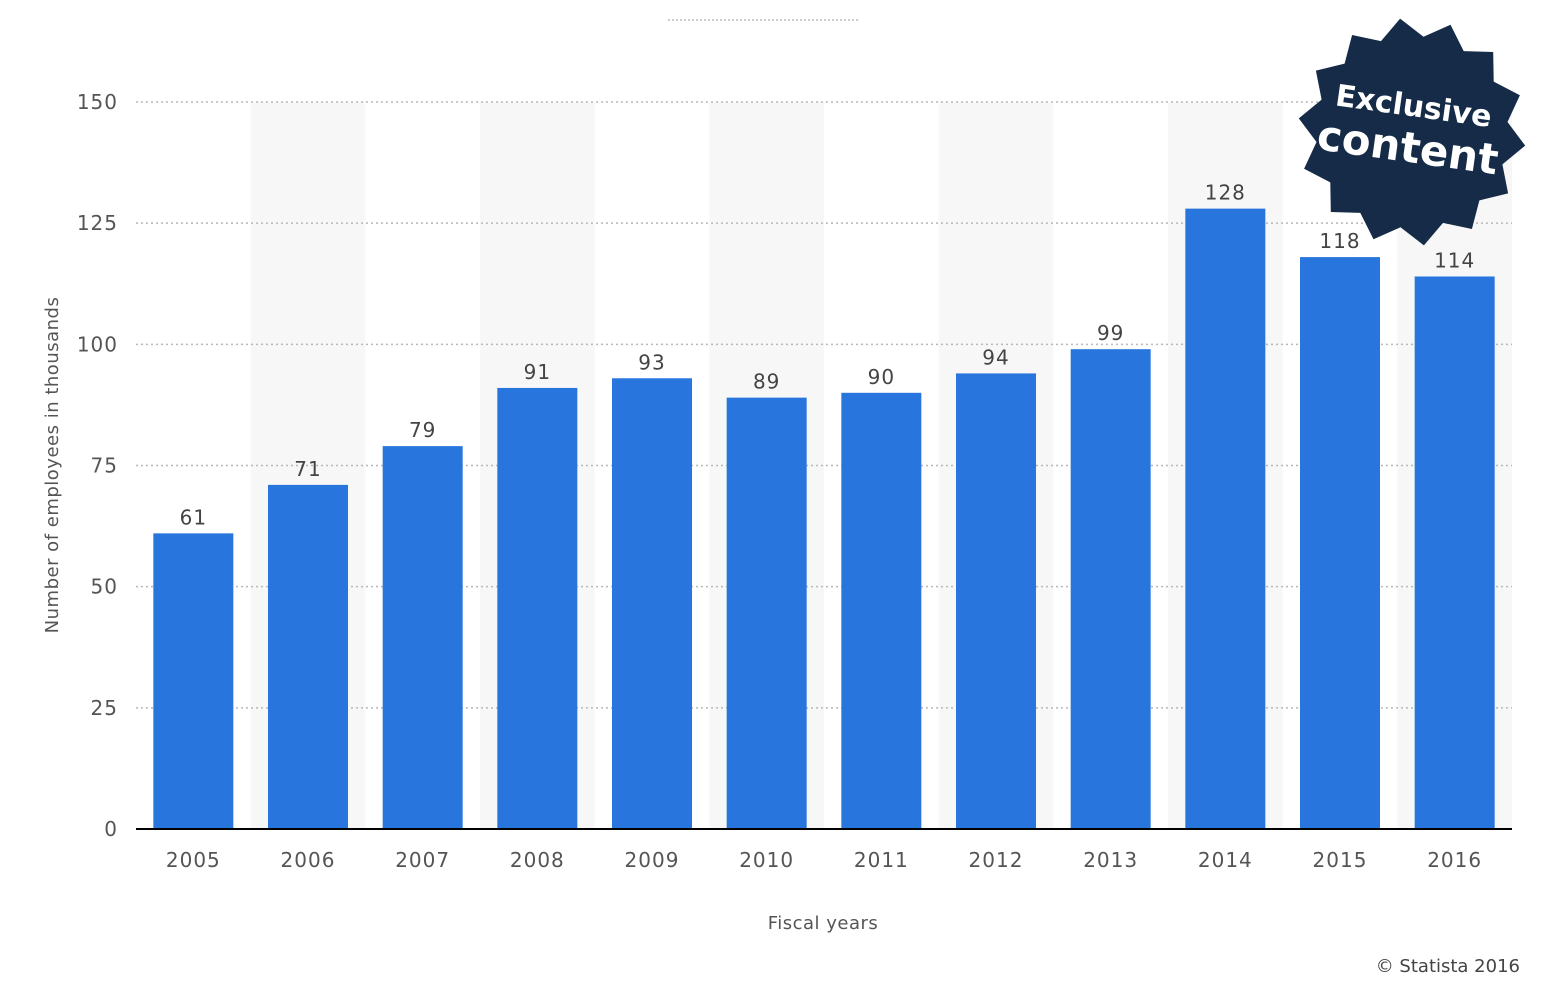 Image resolution: width=1552 pixels, height=990 pixels. Describe the element at coordinates (1454, 860) in the screenshot. I see `x-tick-label: 2016` at that location.